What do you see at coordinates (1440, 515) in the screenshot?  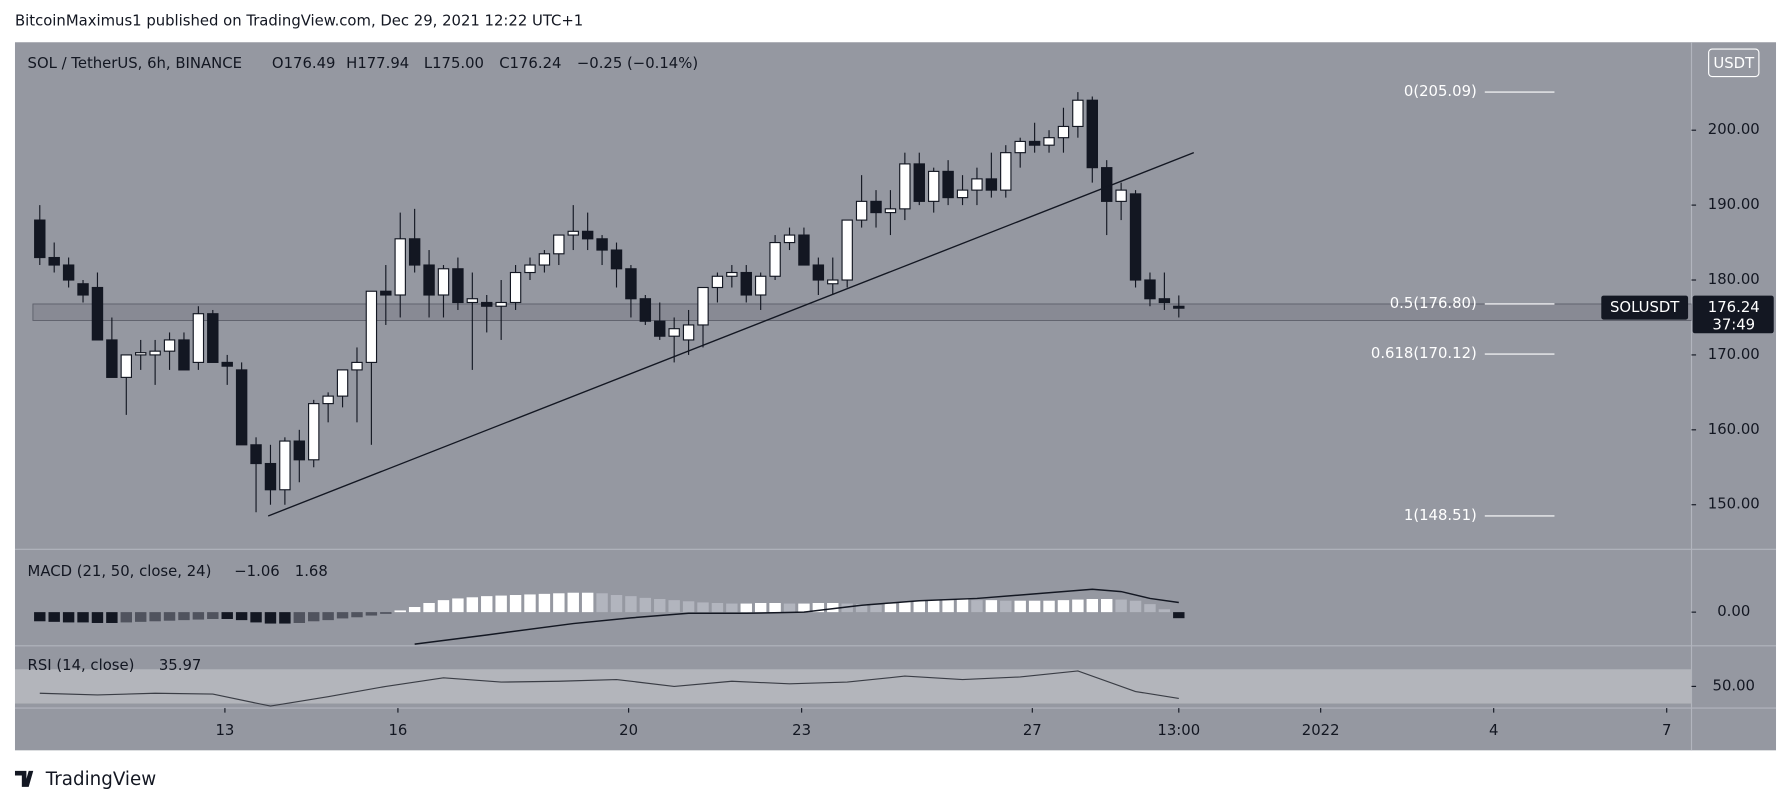 I see `fib-label: 1(148.51)` at bounding box center [1440, 515].